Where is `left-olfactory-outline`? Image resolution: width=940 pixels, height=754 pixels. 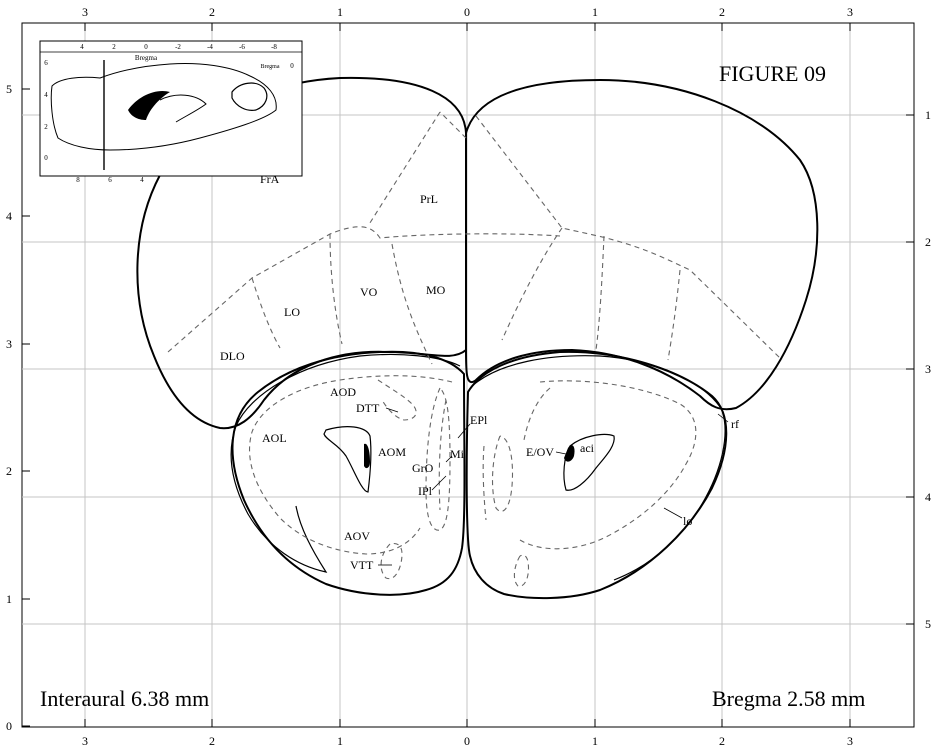
left-olfactory-outline is located at coordinates (348, 473).